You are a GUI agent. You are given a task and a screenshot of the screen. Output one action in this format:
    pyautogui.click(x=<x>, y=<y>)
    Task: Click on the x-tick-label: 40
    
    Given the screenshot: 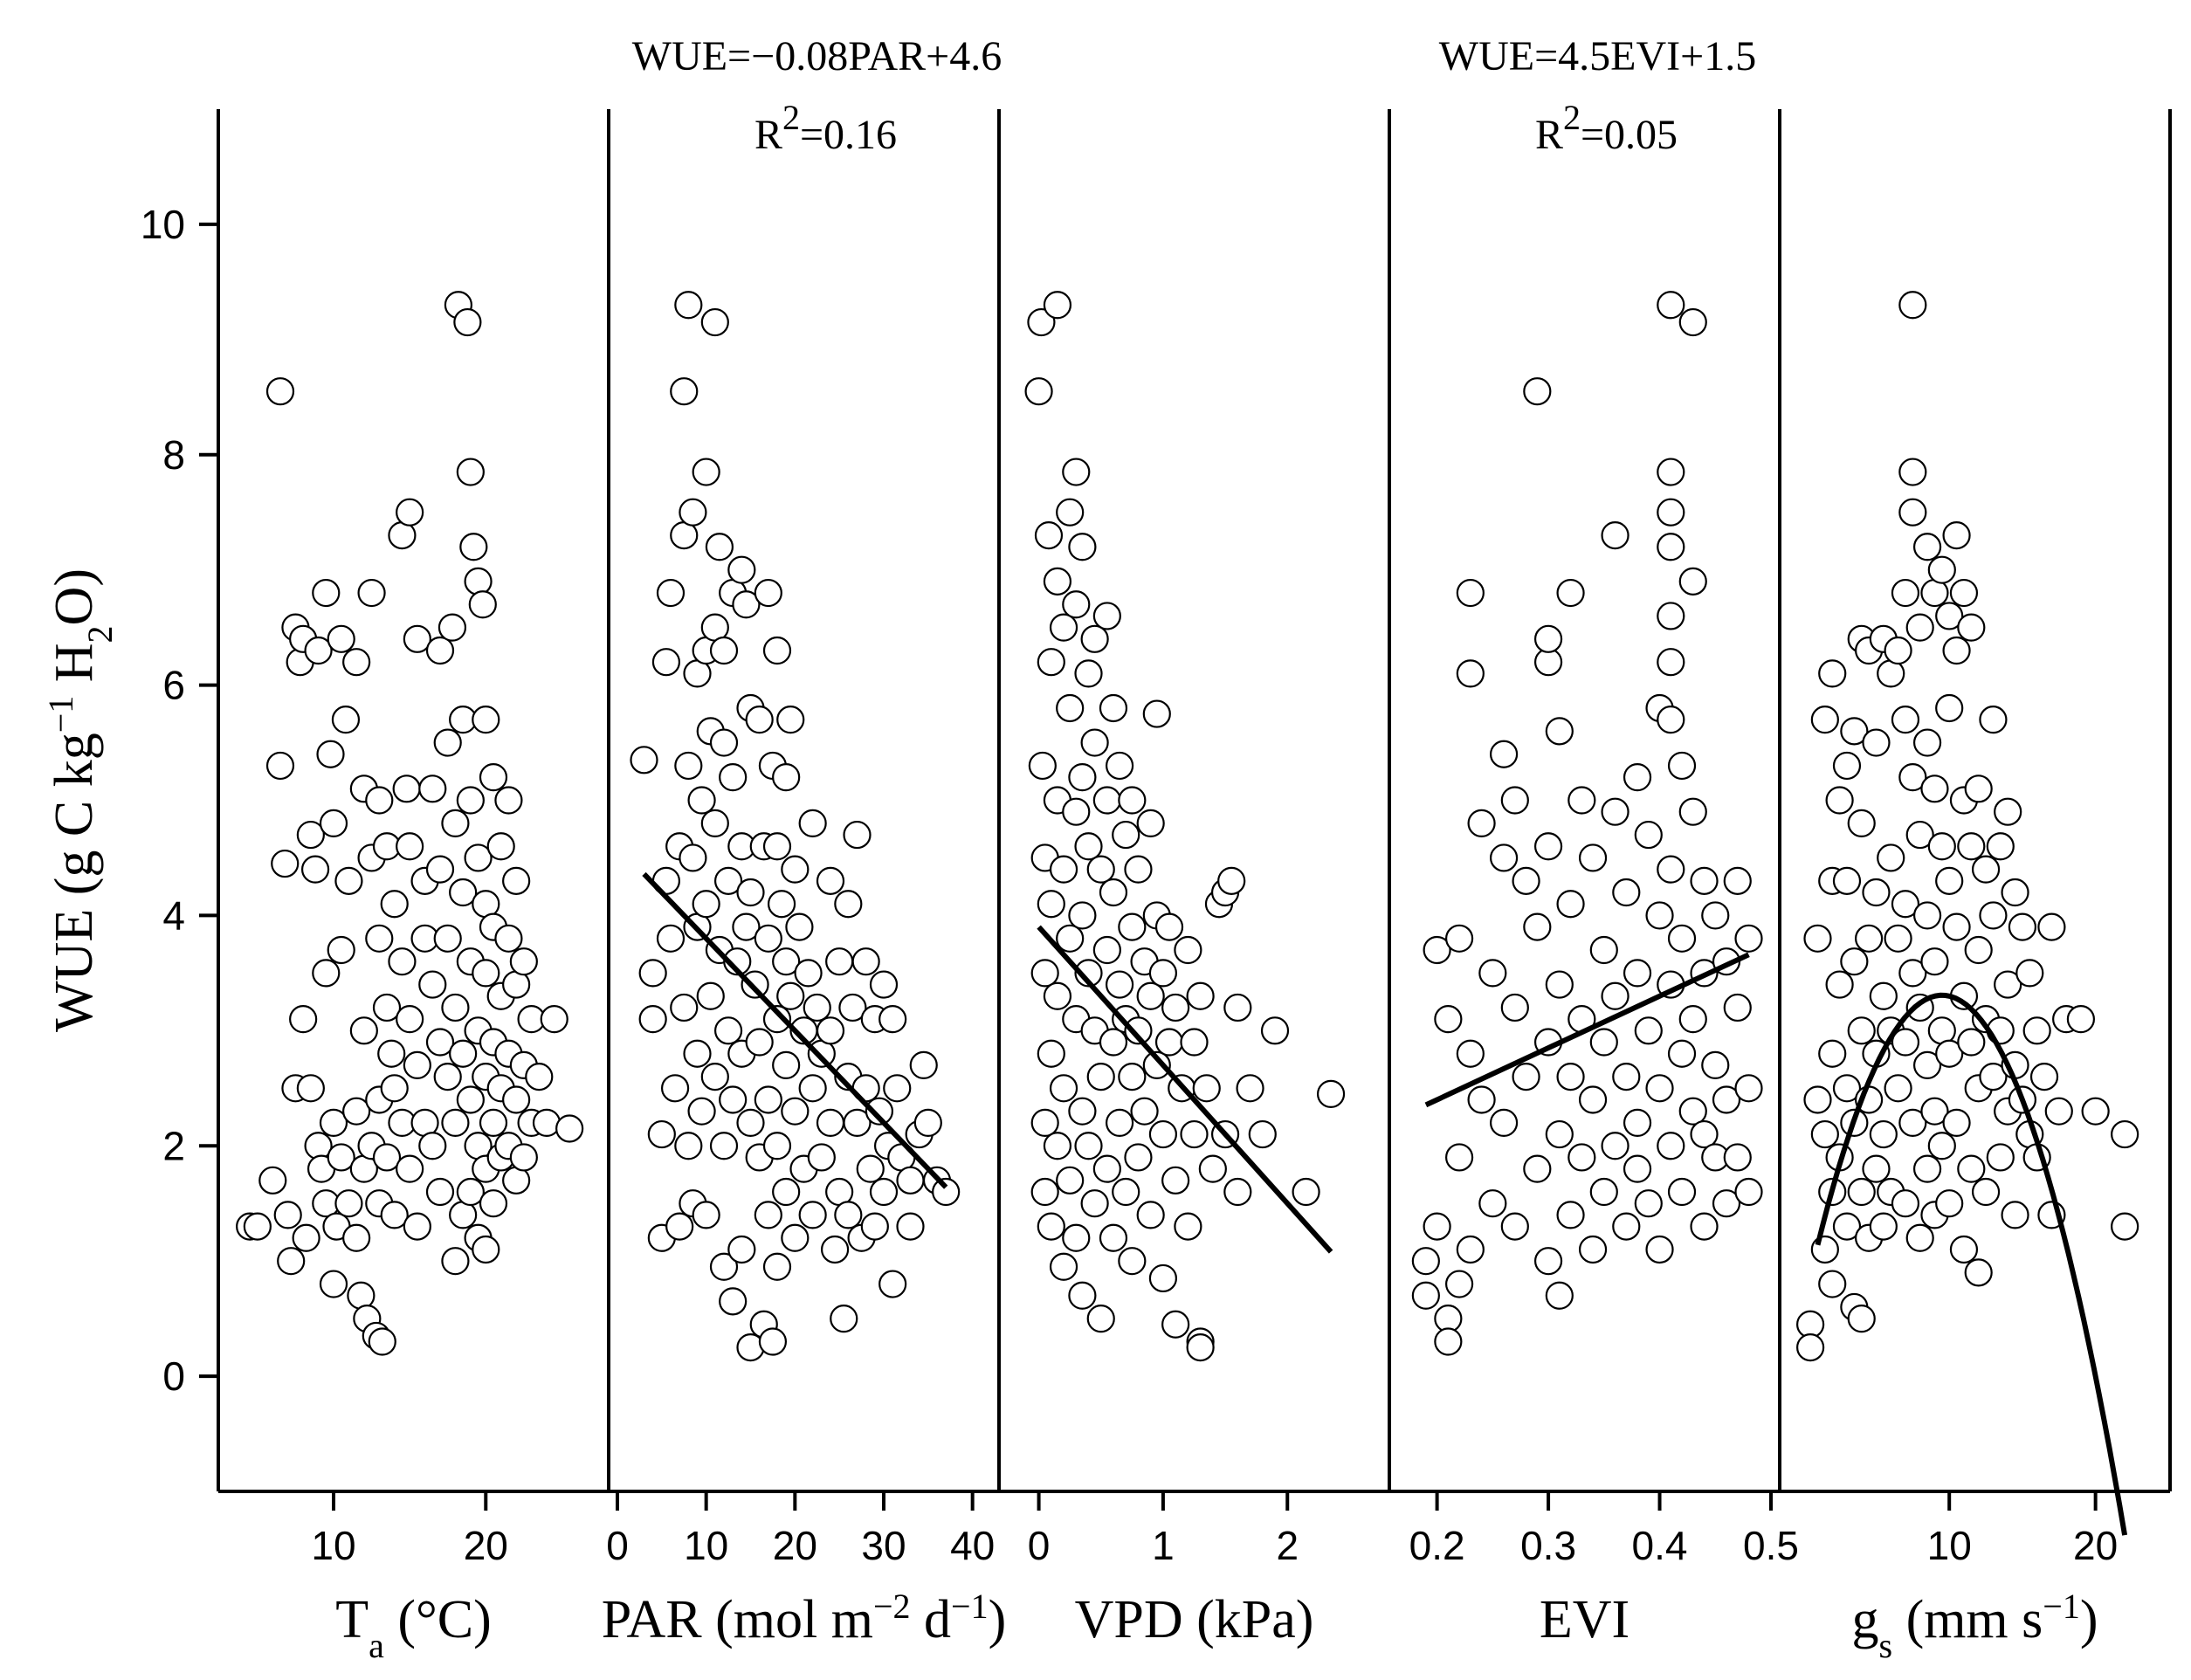 What is the action you would take?
    pyautogui.click(x=972, y=1545)
    